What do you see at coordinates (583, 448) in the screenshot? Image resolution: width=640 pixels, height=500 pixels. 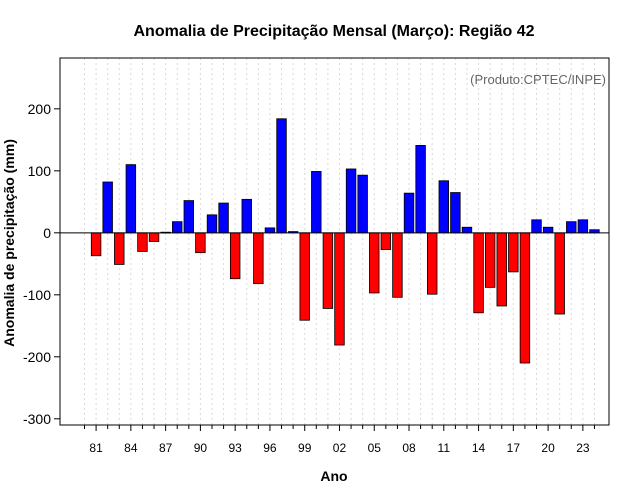 I see `x-tick-label: 23` at bounding box center [583, 448].